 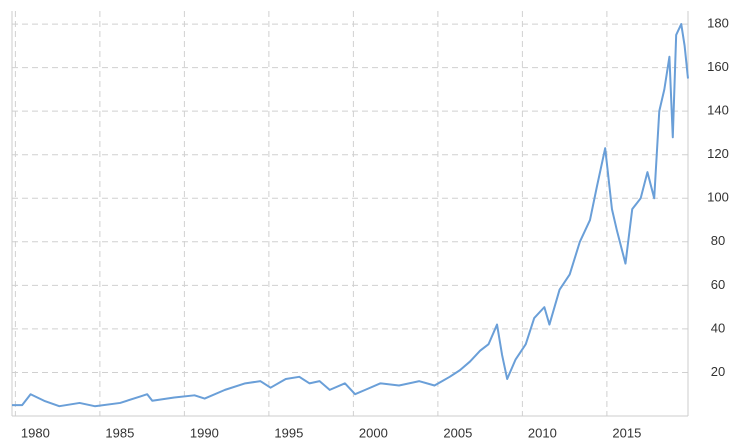 I want to click on x-tick-label: 2010, so click(x=542, y=432).